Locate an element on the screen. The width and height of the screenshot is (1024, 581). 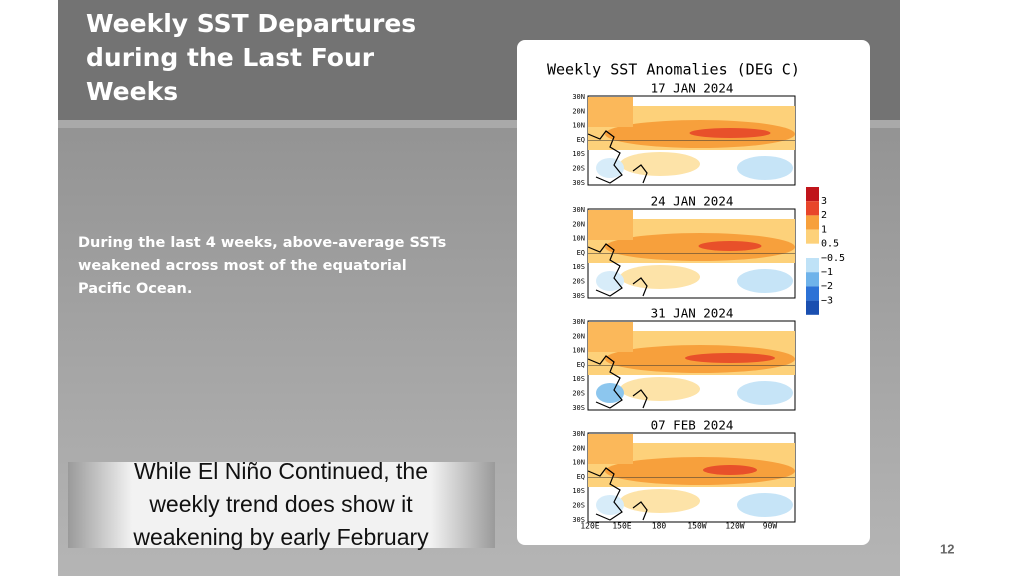
lon-label: 120E is located at coordinates (589, 526).